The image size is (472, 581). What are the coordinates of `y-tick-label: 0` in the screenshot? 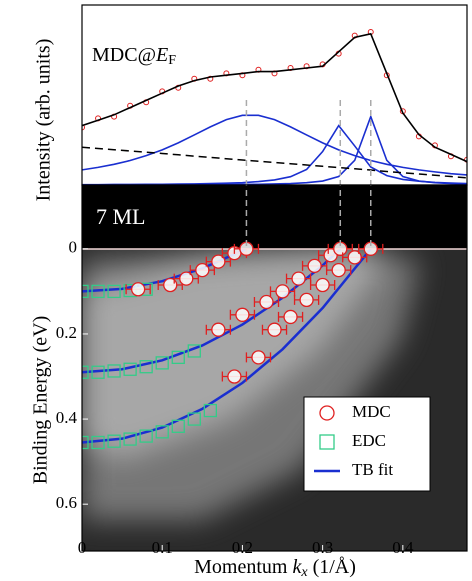 It's located at (73, 247).